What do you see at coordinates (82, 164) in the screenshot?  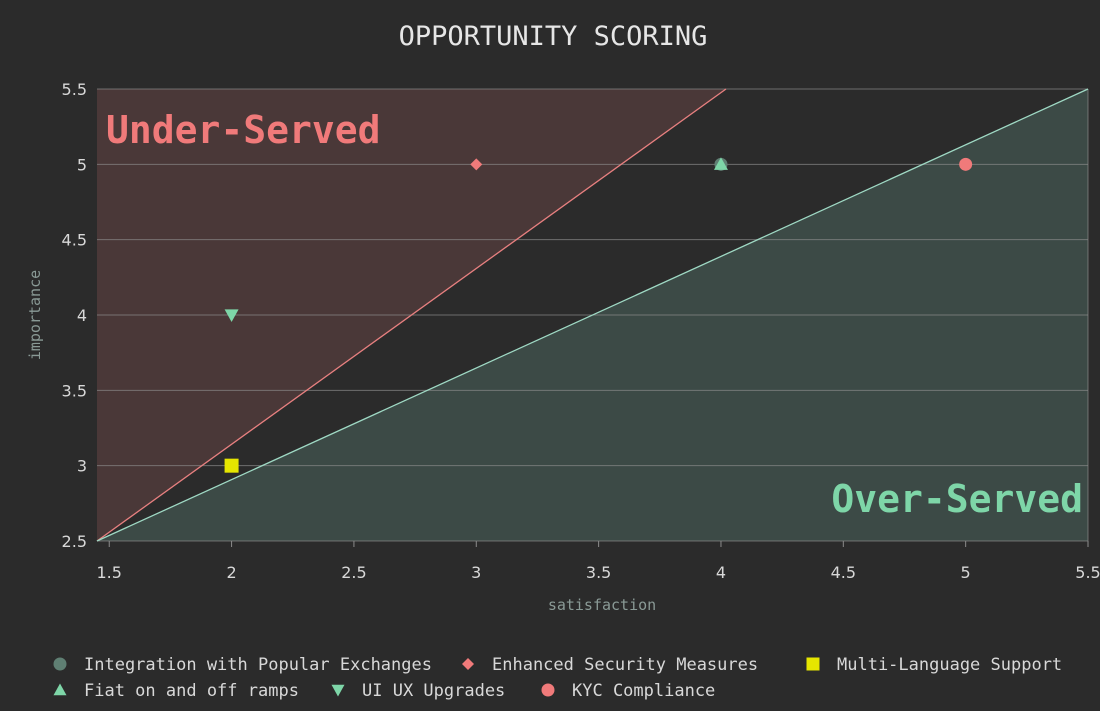 I see `y-tick-label: 5` at bounding box center [82, 164].